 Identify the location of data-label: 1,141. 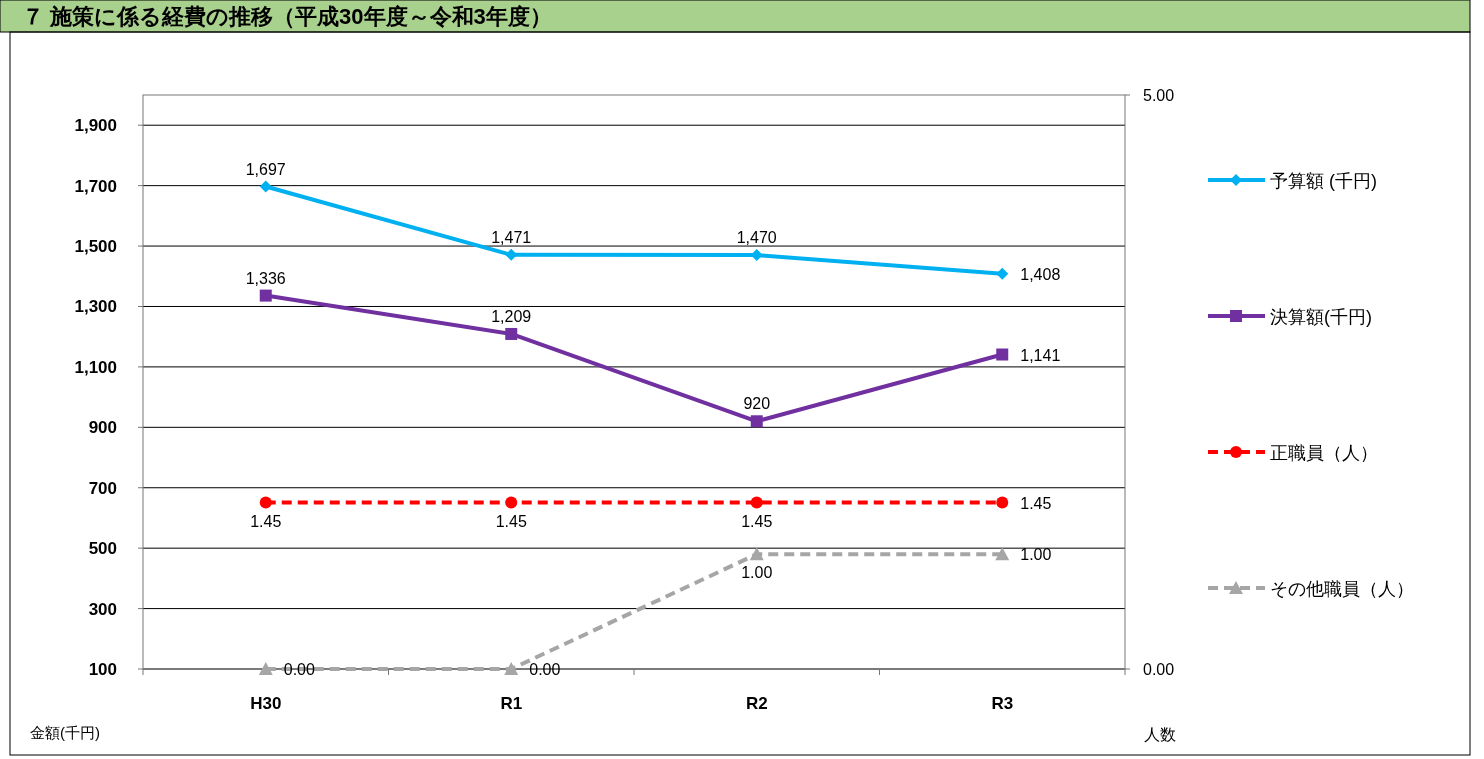
(1040, 355).